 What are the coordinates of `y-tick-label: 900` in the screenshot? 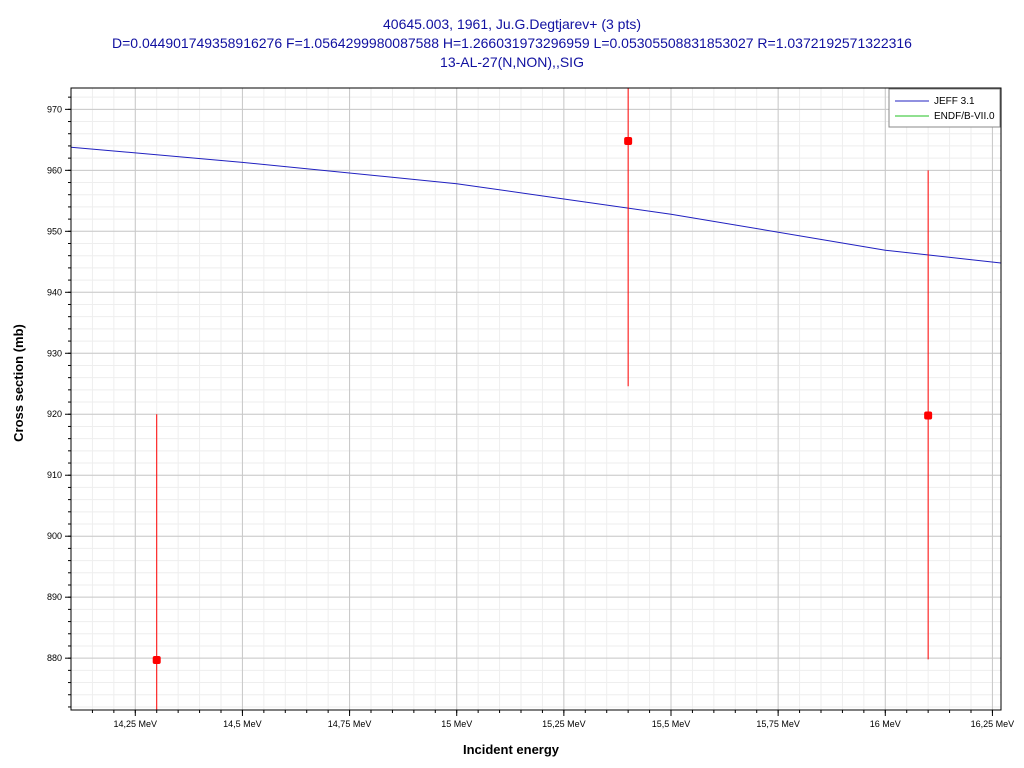 It's located at (54, 536).